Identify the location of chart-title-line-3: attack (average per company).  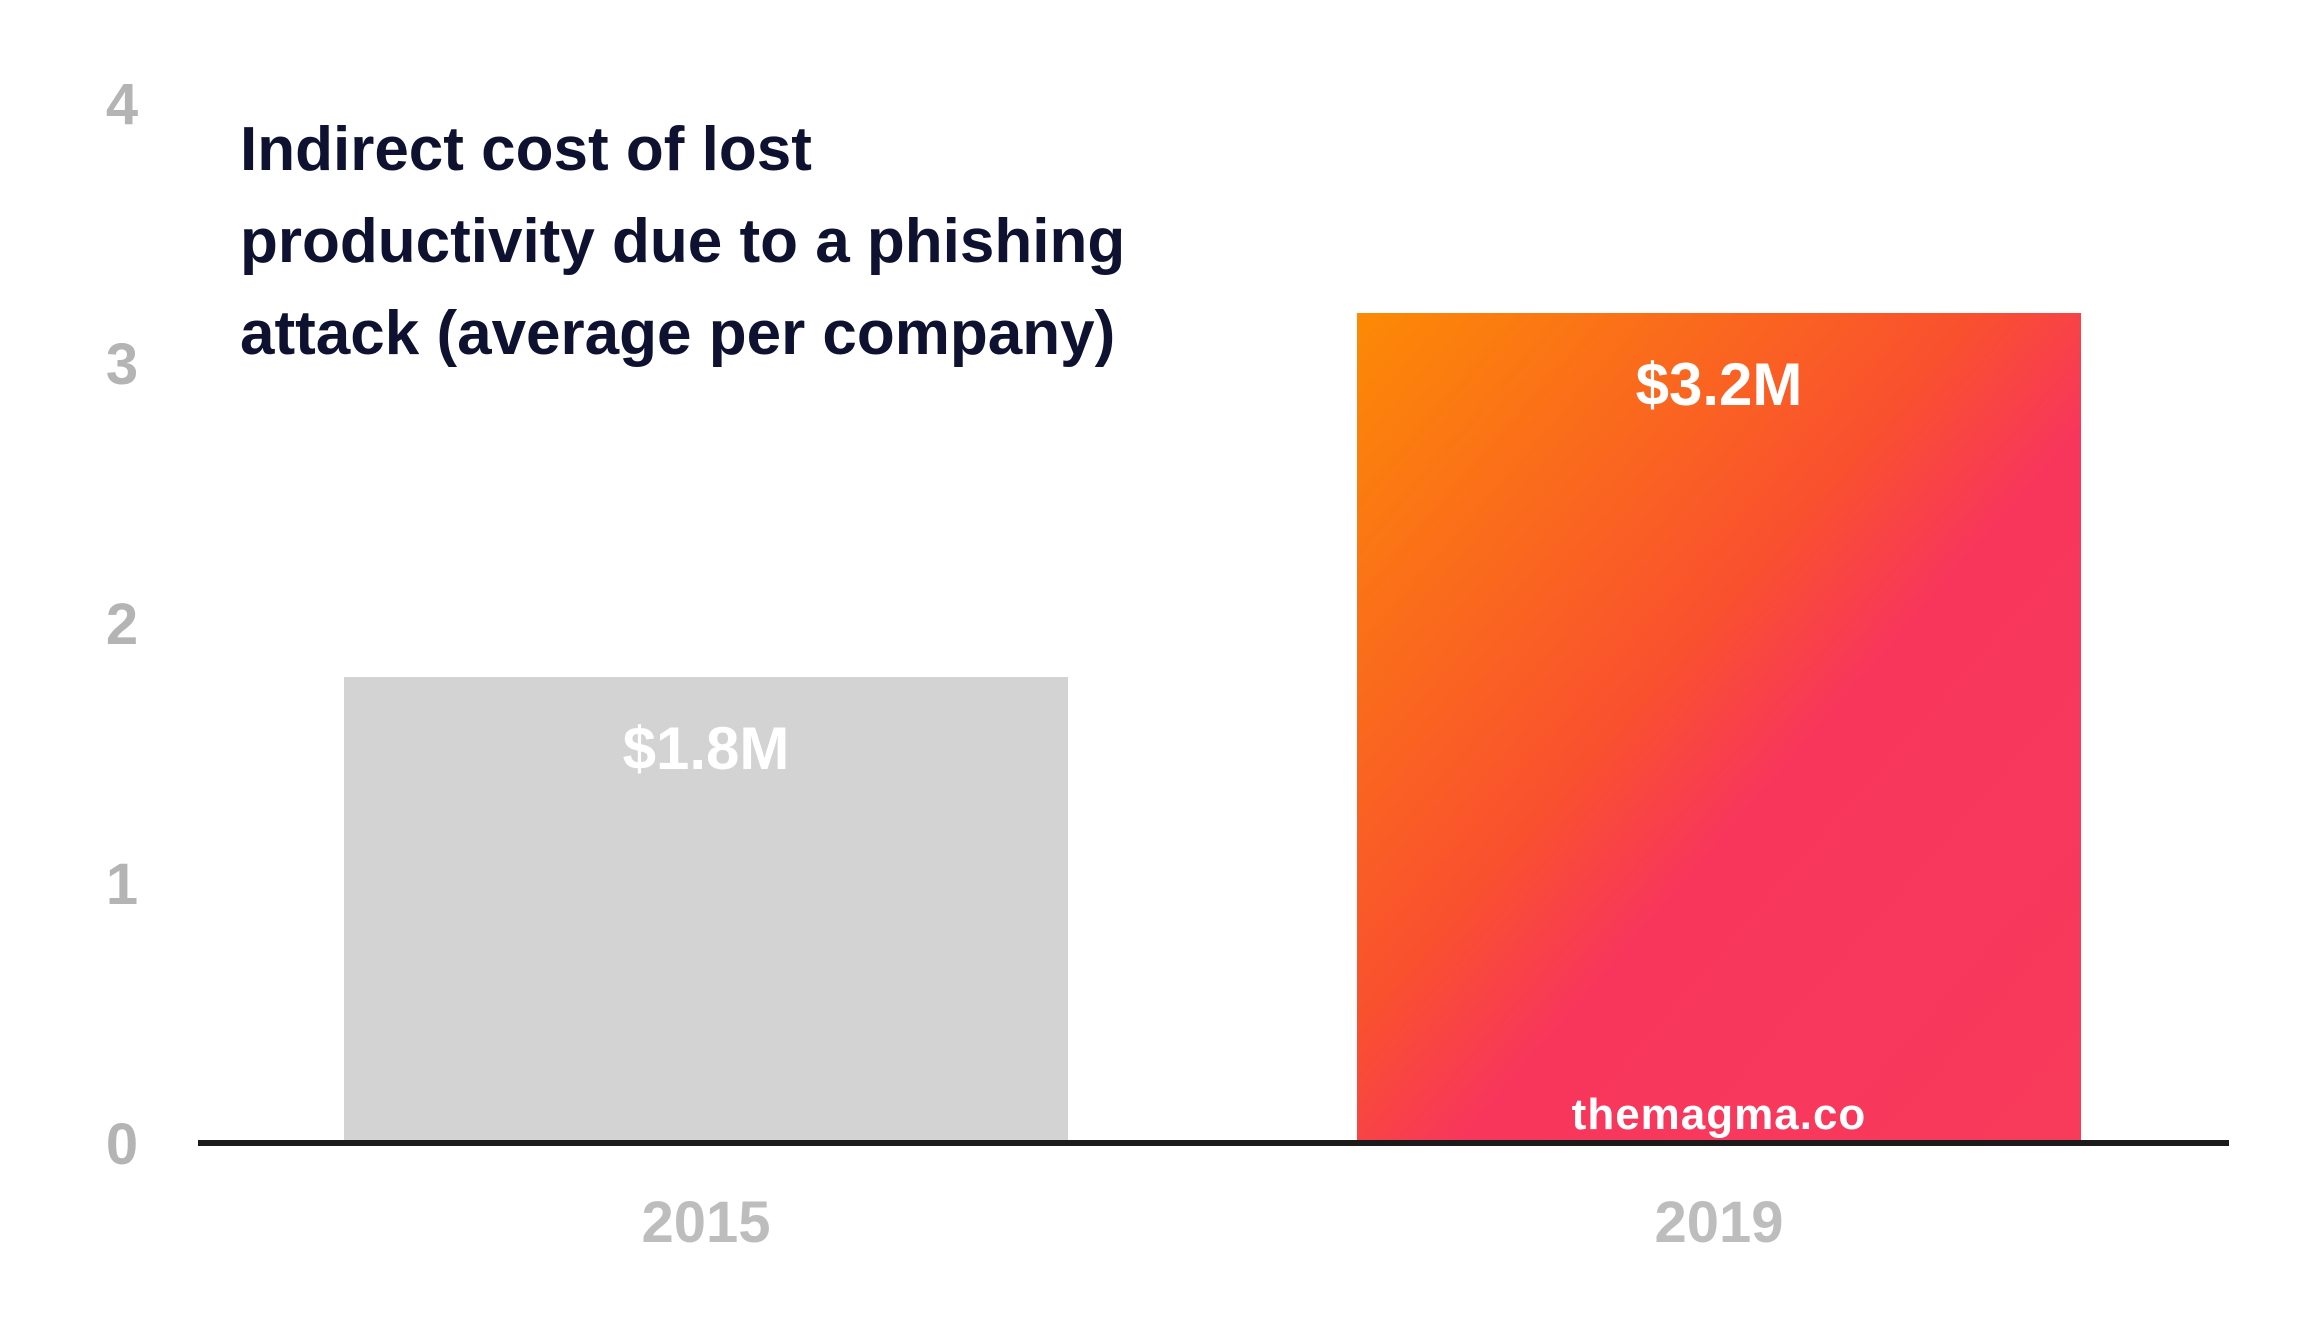
(678, 333).